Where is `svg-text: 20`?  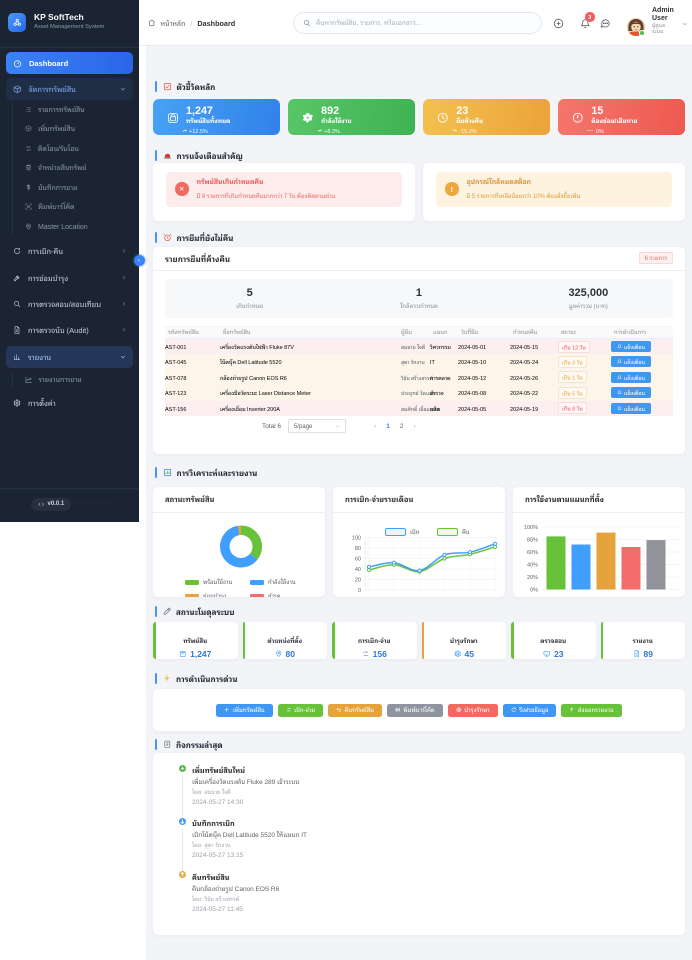
svg-text: 20 is located at coordinates (358, 581).